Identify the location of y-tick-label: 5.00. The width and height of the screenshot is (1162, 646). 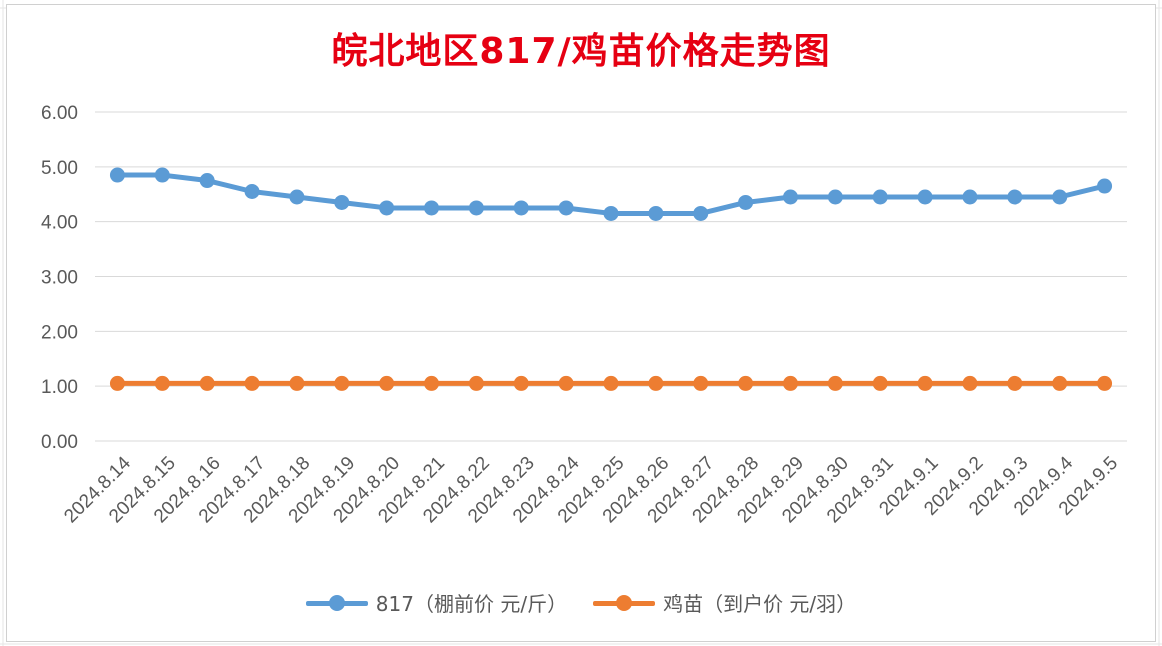
(59, 168).